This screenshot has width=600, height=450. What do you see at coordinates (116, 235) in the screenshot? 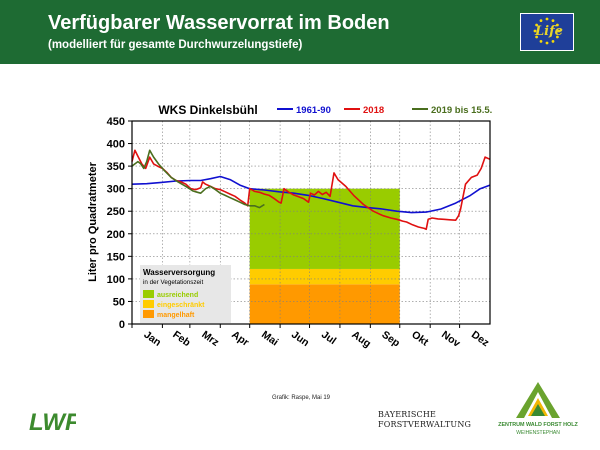
I see `y-tick-label: 200` at bounding box center [116, 235].